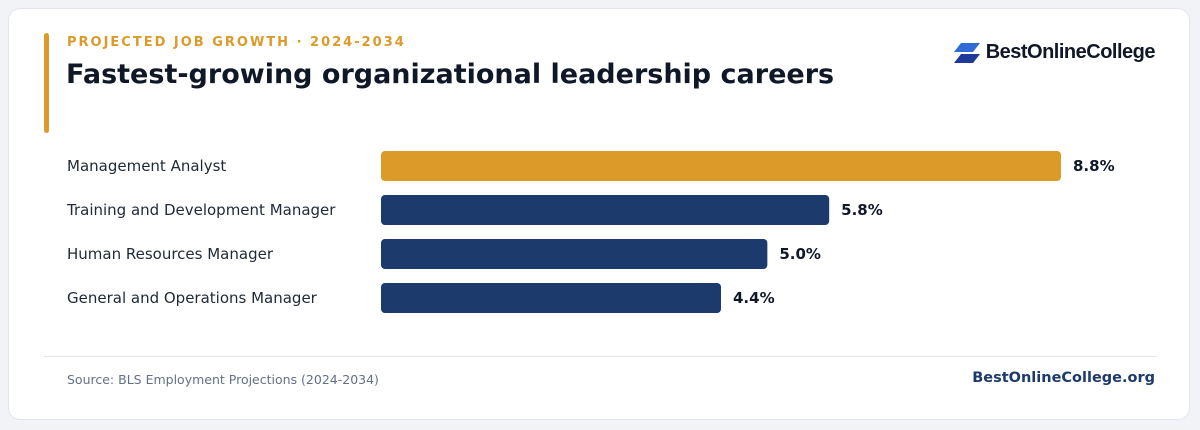 This screenshot has width=1200, height=430. I want to click on site-link: BestOnlineCollege.org, so click(1063, 378).